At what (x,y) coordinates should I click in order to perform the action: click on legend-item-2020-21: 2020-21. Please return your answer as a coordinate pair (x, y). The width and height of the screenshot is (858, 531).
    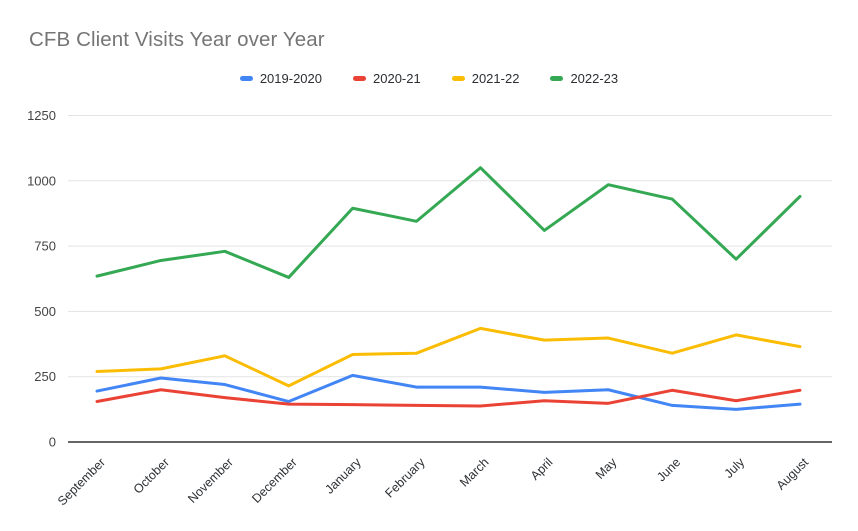
    Looking at the image, I should click on (387, 78).